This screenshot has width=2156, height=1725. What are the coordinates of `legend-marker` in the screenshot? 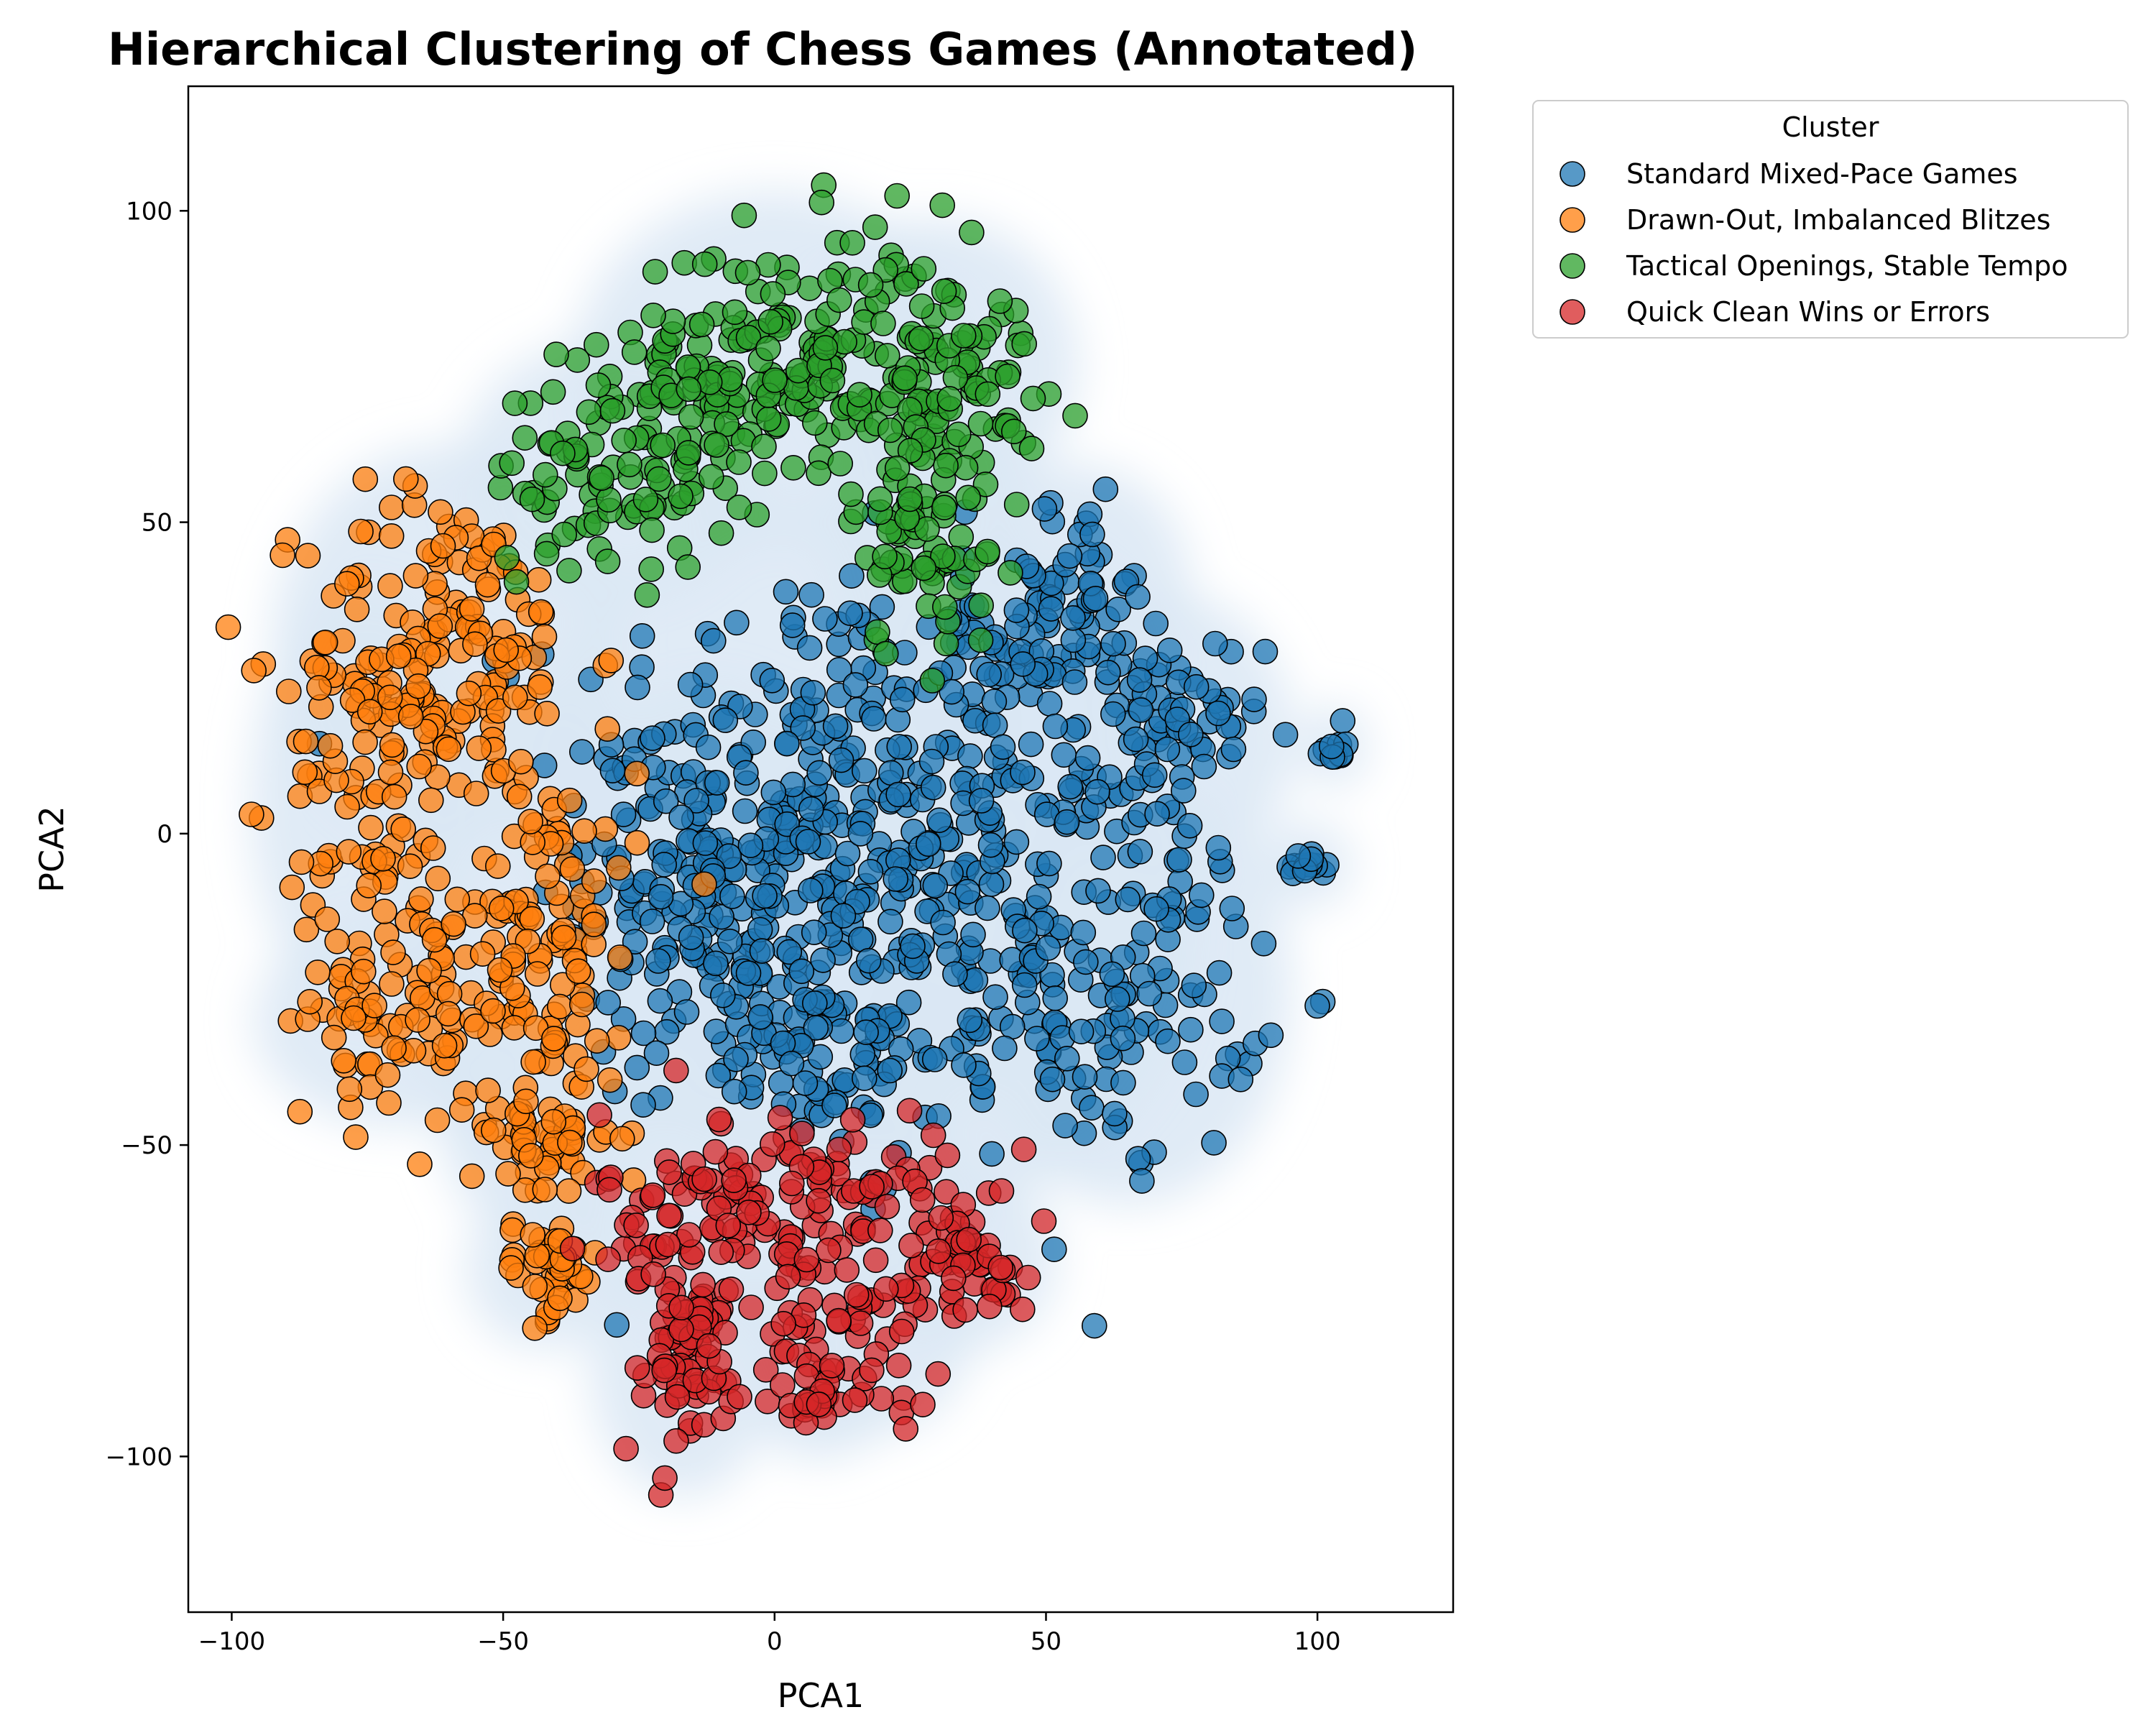 It's located at (1572, 312).